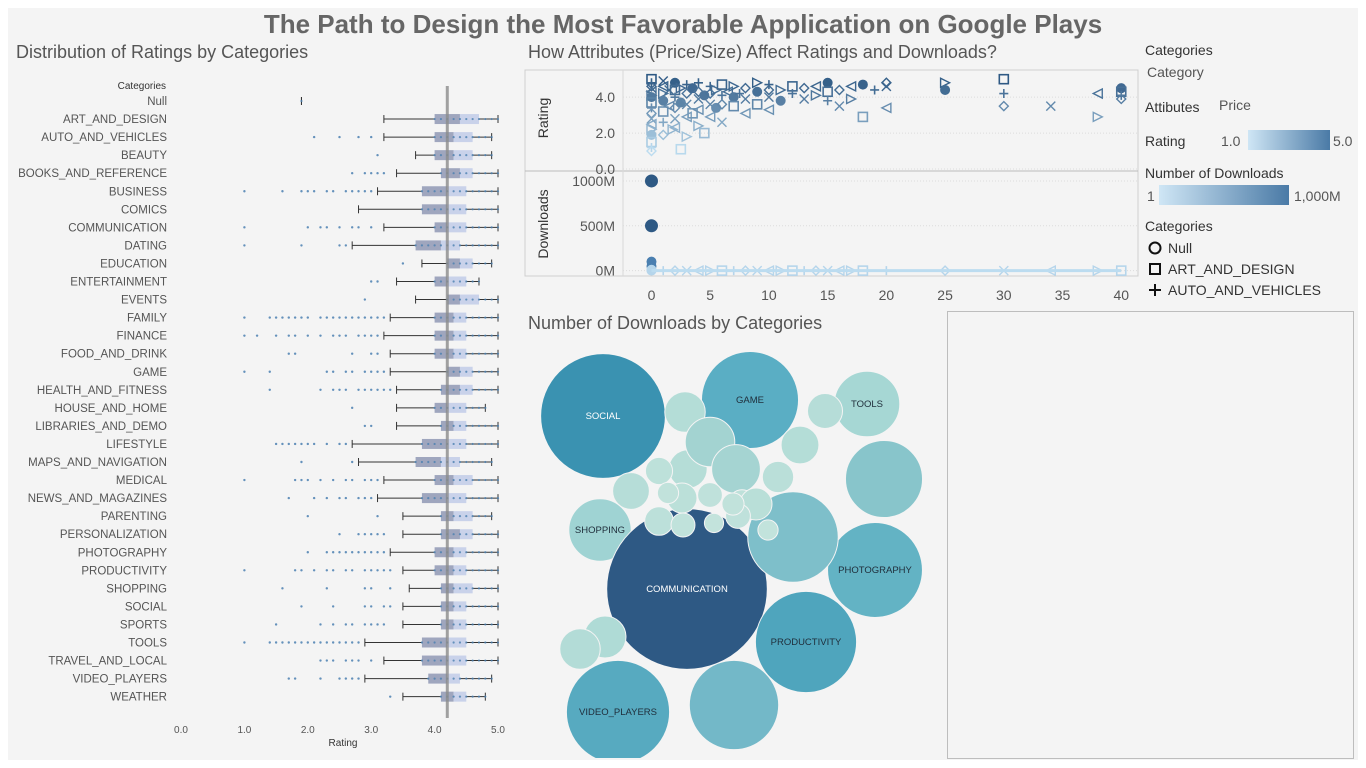 This screenshot has width=1366, height=768. I want to click on x-tick-label: 0, so click(652, 295).